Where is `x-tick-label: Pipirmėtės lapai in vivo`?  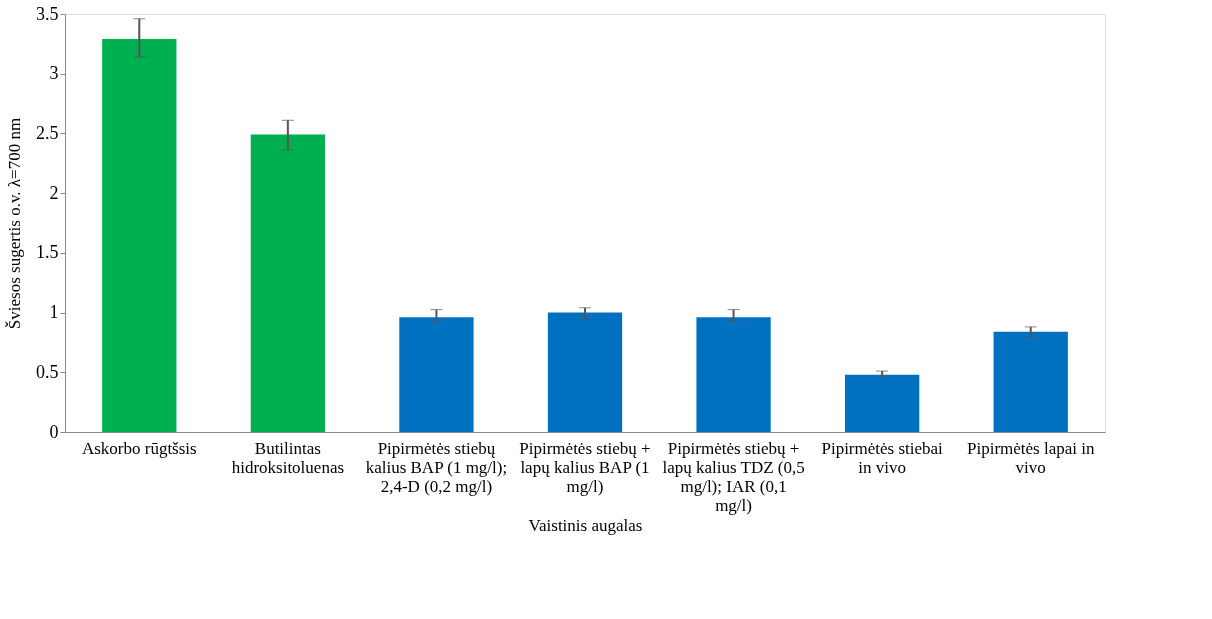 x-tick-label: Pipirmėtės lapai in vivo is located at coordinates (1030, 457).